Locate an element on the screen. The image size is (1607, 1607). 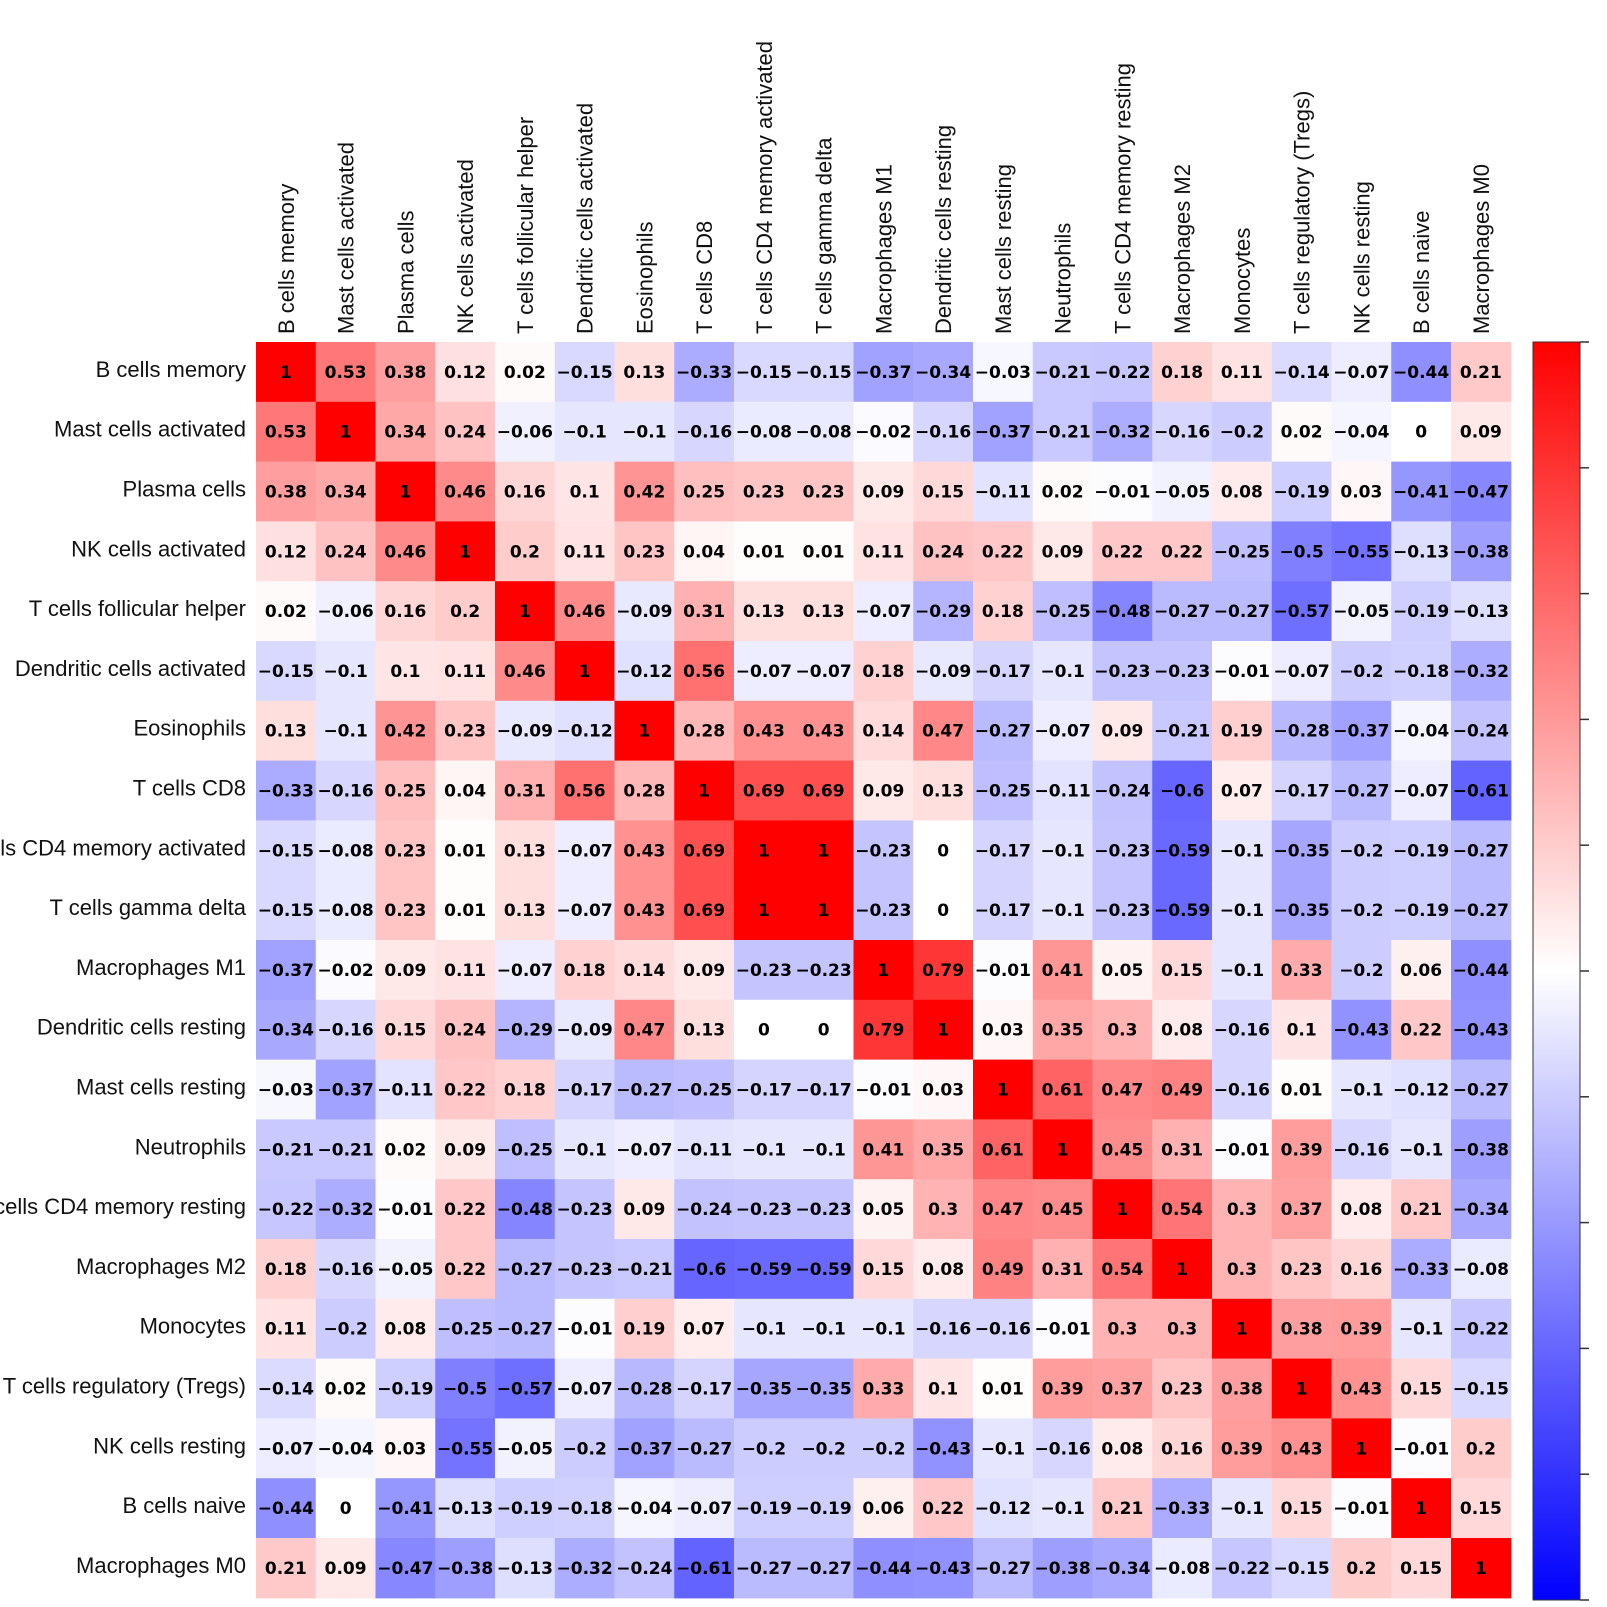
cell-value-label: 0.16 is located at coordinates (525, 493).